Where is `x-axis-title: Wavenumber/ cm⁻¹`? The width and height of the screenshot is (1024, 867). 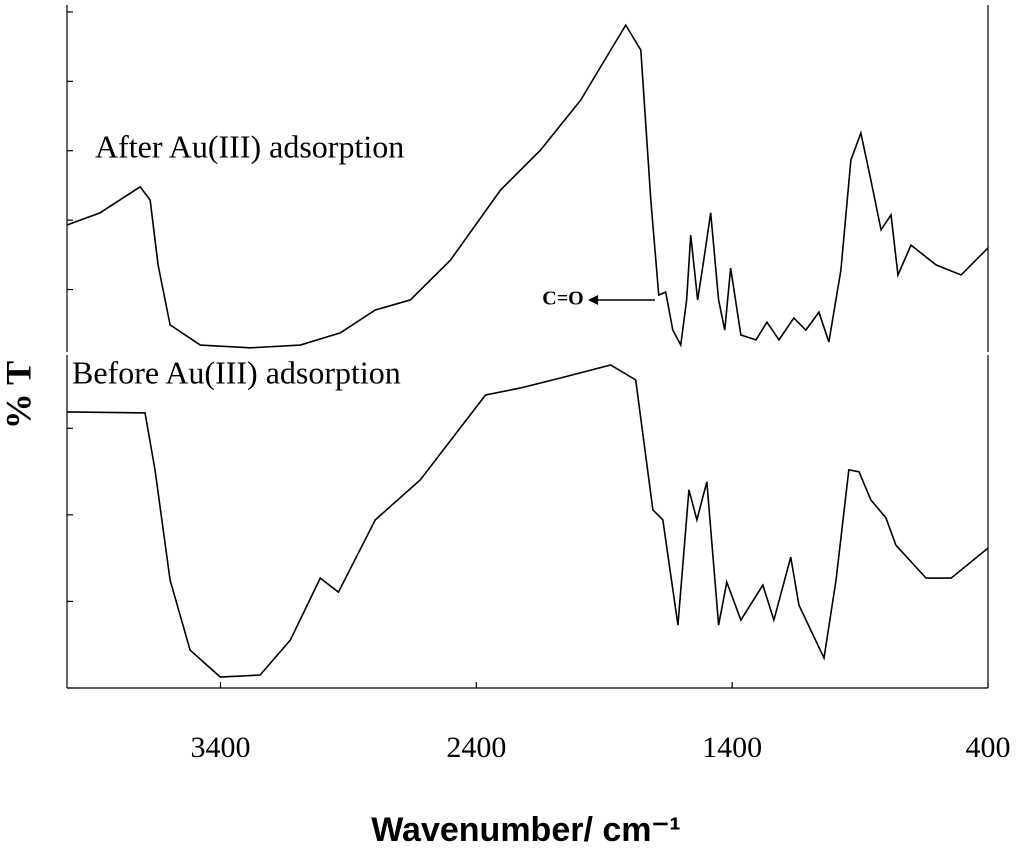 x-axis-title: Wavenumber/ cm⁻¹ is located at coordinates (526, 830).